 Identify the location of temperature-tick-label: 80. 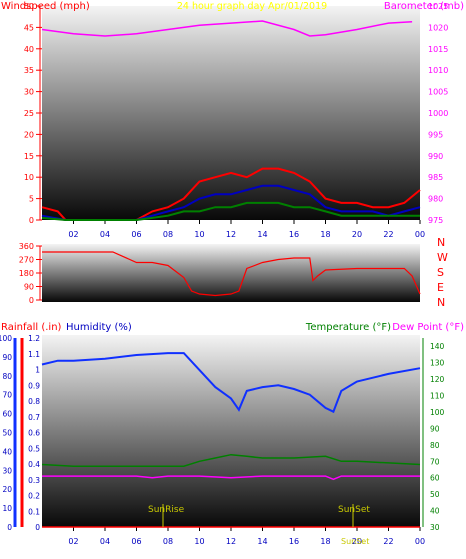
(435, 445).